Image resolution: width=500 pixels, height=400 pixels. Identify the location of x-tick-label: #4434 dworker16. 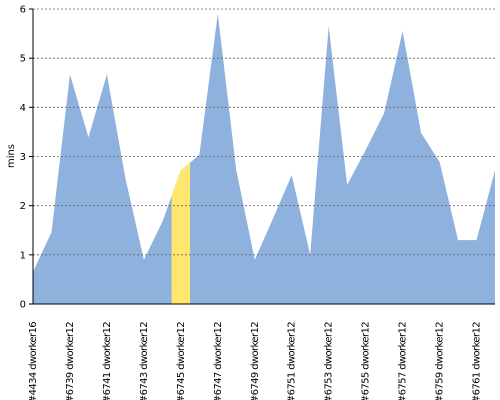
(33, 361).